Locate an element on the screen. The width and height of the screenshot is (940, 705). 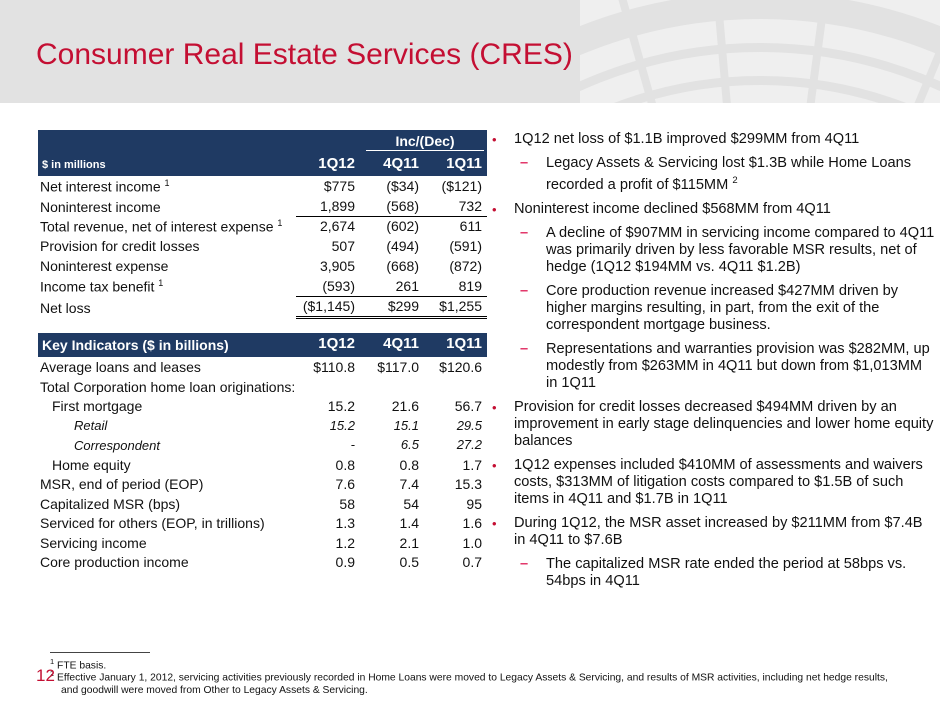
cell-value: 1.7 is located at coordinates (472, 464).